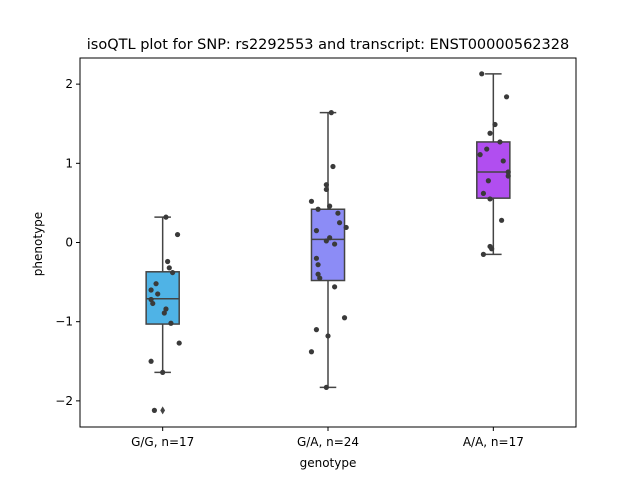  Describe the element at coordinates (69, 163) in the screenshot. I see `y-tick-label: 1` at that location.